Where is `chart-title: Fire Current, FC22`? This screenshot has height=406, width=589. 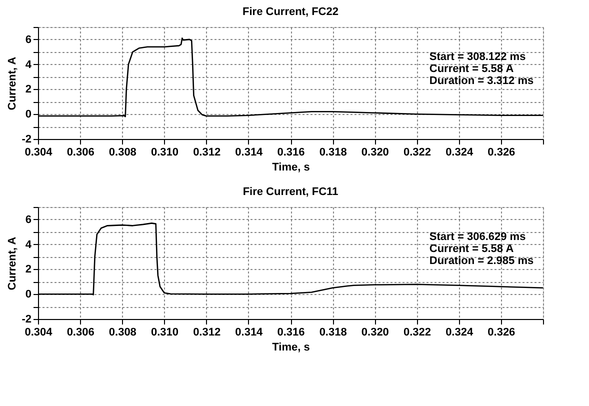
chart-title: Fire Current, FC22 is located at coordinates (290, 12).